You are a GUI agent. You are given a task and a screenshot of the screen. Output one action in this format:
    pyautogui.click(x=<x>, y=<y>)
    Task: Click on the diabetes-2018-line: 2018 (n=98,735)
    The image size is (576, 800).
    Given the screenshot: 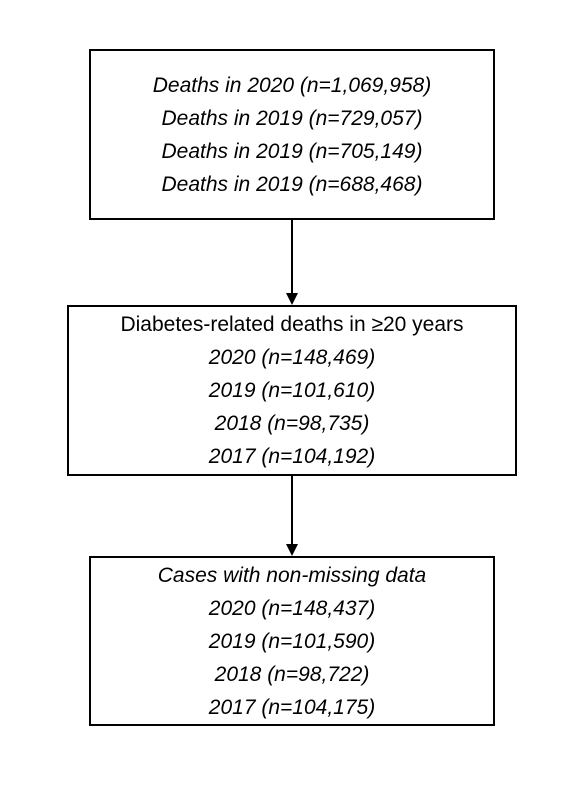 What is the action you would take?
    pyautogui.click(x=292, y=423)
    